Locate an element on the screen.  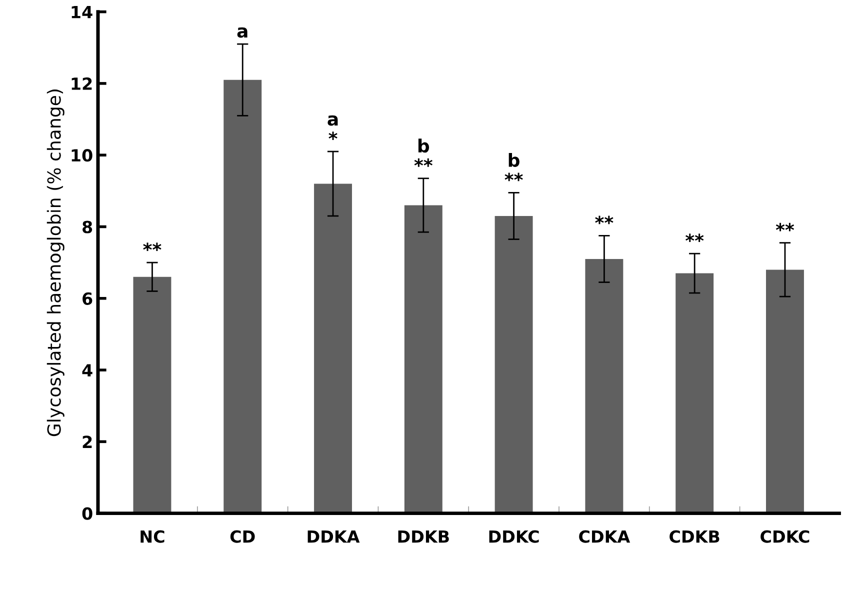
y-tick-label: 0 is located at coordinates (87, 513).